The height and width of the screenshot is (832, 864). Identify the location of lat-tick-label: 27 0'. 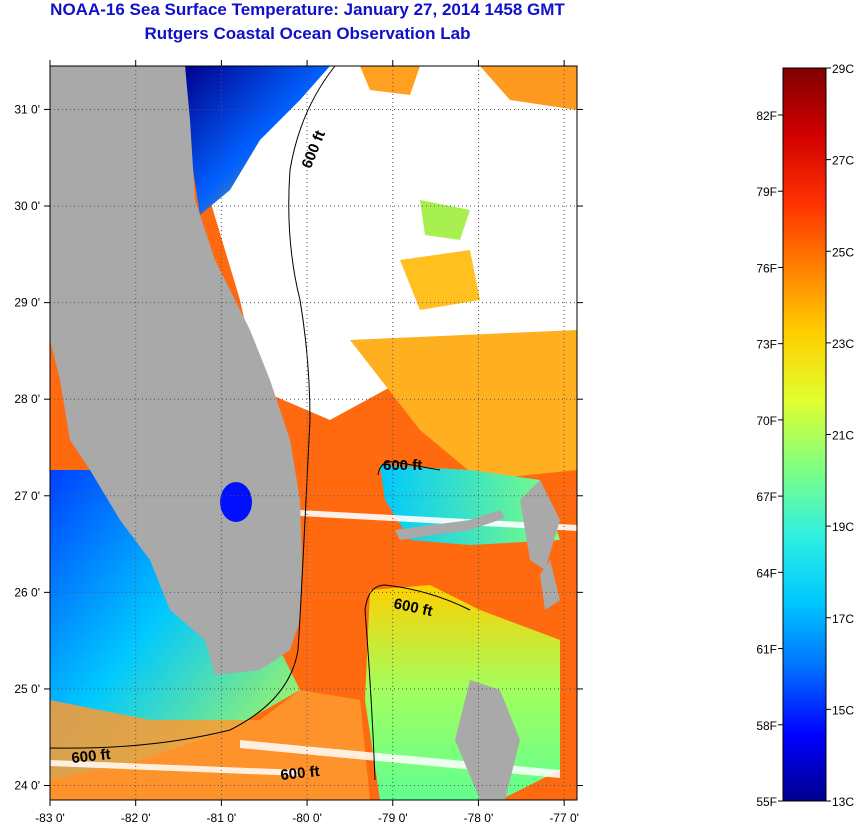
(27, 496).